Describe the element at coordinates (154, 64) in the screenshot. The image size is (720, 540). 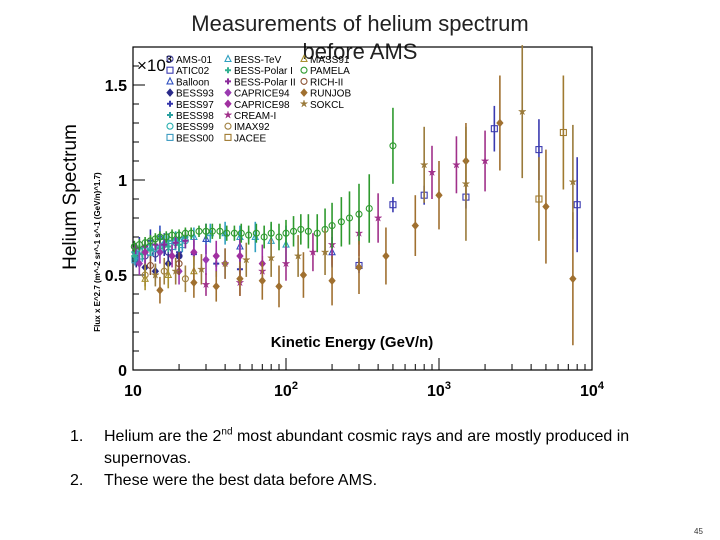
I see `y-multiplier: ×10³` at that location.